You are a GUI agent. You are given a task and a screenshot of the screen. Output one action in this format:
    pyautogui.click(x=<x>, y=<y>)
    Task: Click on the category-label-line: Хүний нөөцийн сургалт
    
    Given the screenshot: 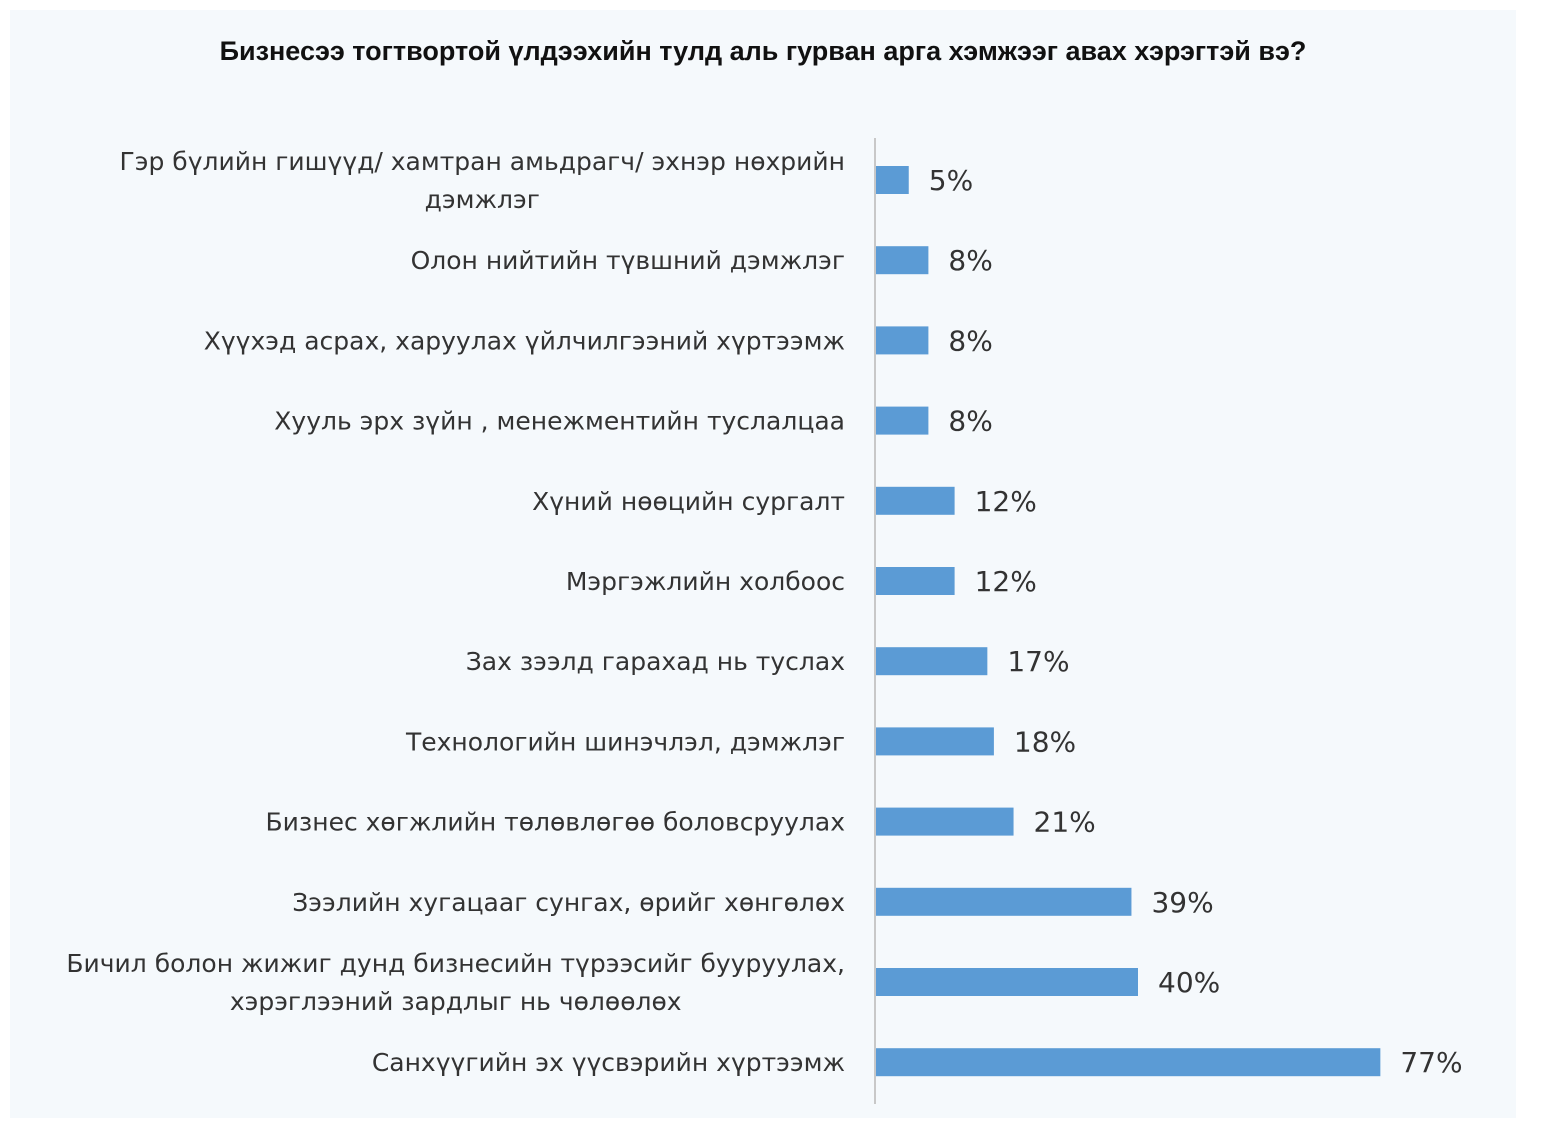 What is the action you would take?
    pyautogui.click(x=688, y=501)
    